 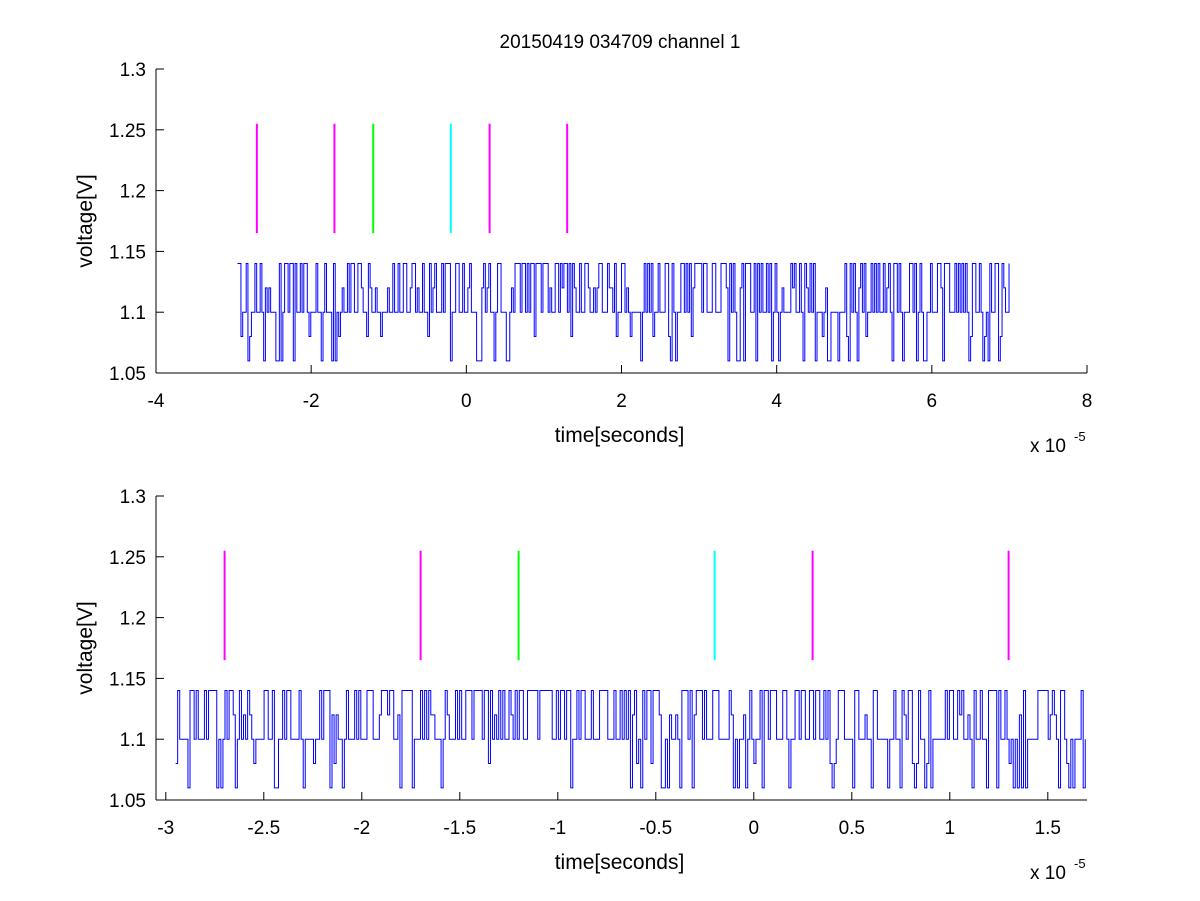 I want to click on x-tick-label: 2, so click(x=621, y=401).